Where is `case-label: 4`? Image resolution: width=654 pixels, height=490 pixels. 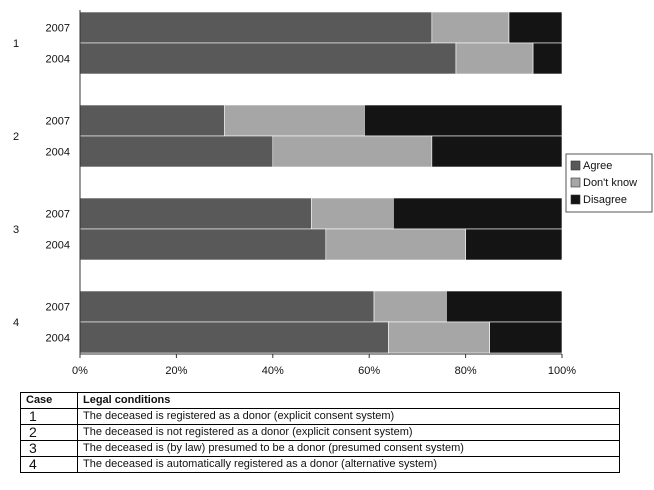
case-label: 4 is located at coordinates (16, 323).